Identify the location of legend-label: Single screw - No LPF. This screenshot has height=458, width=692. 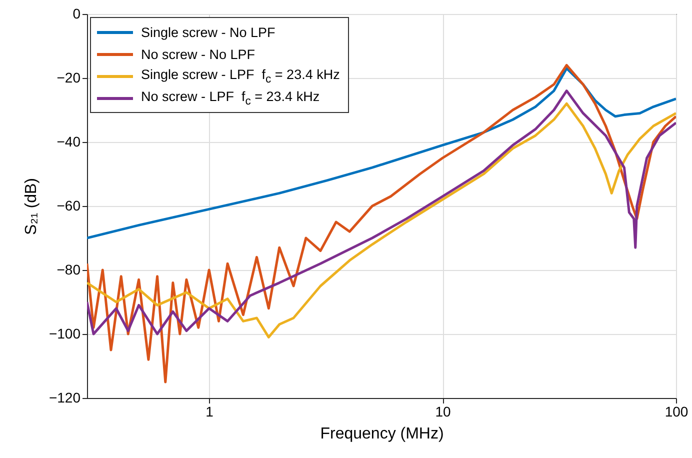
(208, 32).